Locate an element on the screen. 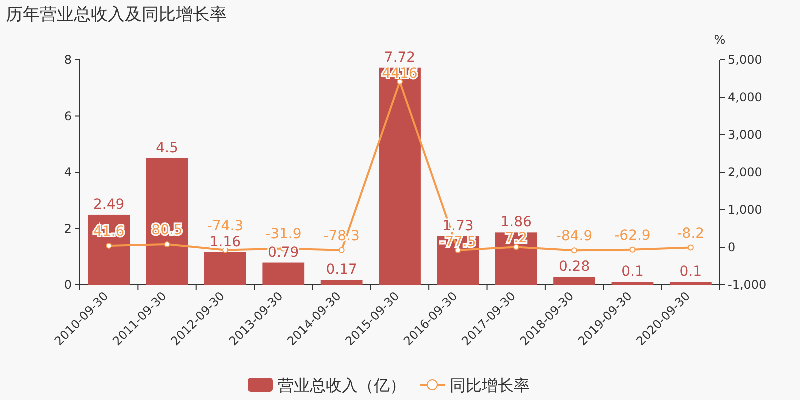 This screenshot has height=400, width=800. data-label: 7.72 is located at coordinates (400, 58).